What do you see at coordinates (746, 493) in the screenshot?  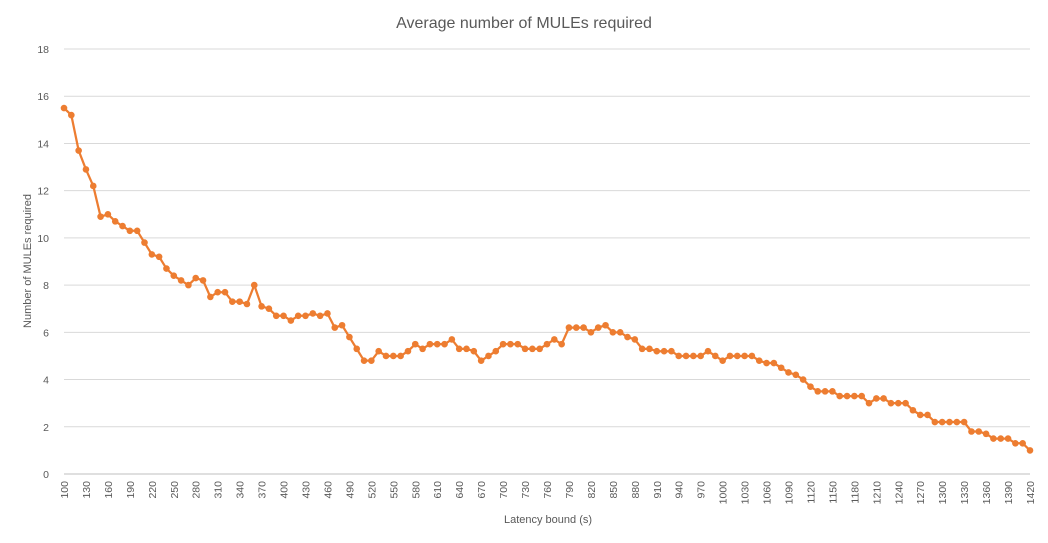 I see `x-tick-label: 1030` at bounding box center [746, 493].